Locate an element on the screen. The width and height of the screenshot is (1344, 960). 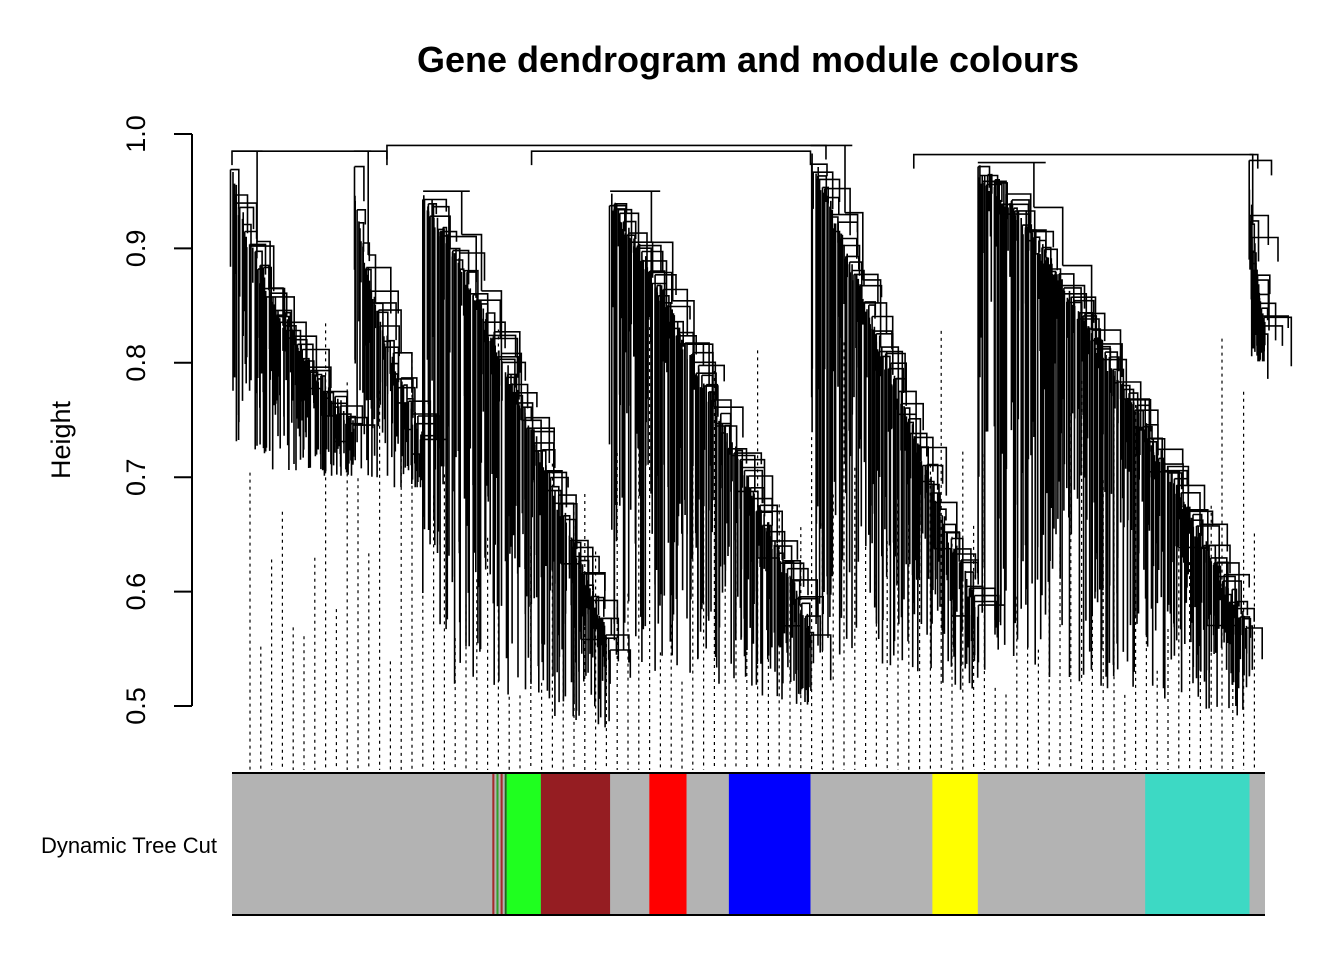
y-axis-label: Height is located at coordinates (61, 439).